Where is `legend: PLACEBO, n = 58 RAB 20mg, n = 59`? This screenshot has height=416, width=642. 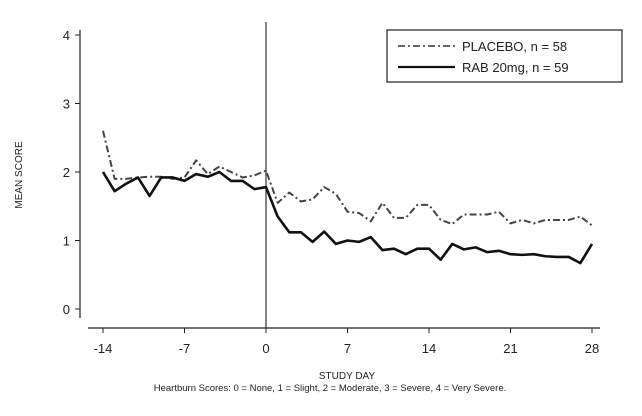 legend: PLACEBO, n = 58 RAB 20mg, n = 59 is located at coordinates (504, 56).